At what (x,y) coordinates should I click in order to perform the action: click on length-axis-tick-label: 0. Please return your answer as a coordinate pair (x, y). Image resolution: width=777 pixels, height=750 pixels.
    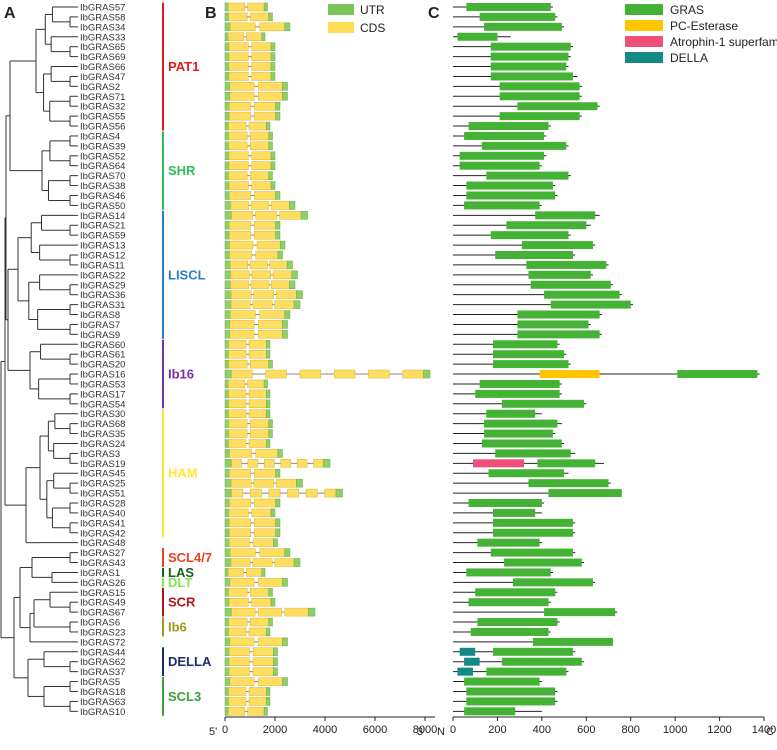
    Looking at the image, I should click on (453, 730).